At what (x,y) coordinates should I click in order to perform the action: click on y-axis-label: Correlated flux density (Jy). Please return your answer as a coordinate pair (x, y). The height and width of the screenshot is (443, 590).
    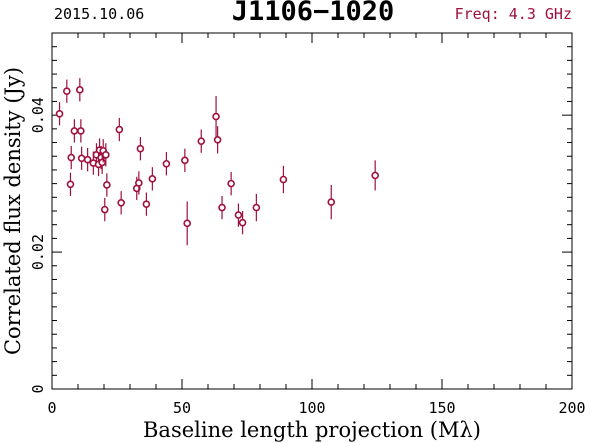
    Looking at the image, I should click on (13, 211).